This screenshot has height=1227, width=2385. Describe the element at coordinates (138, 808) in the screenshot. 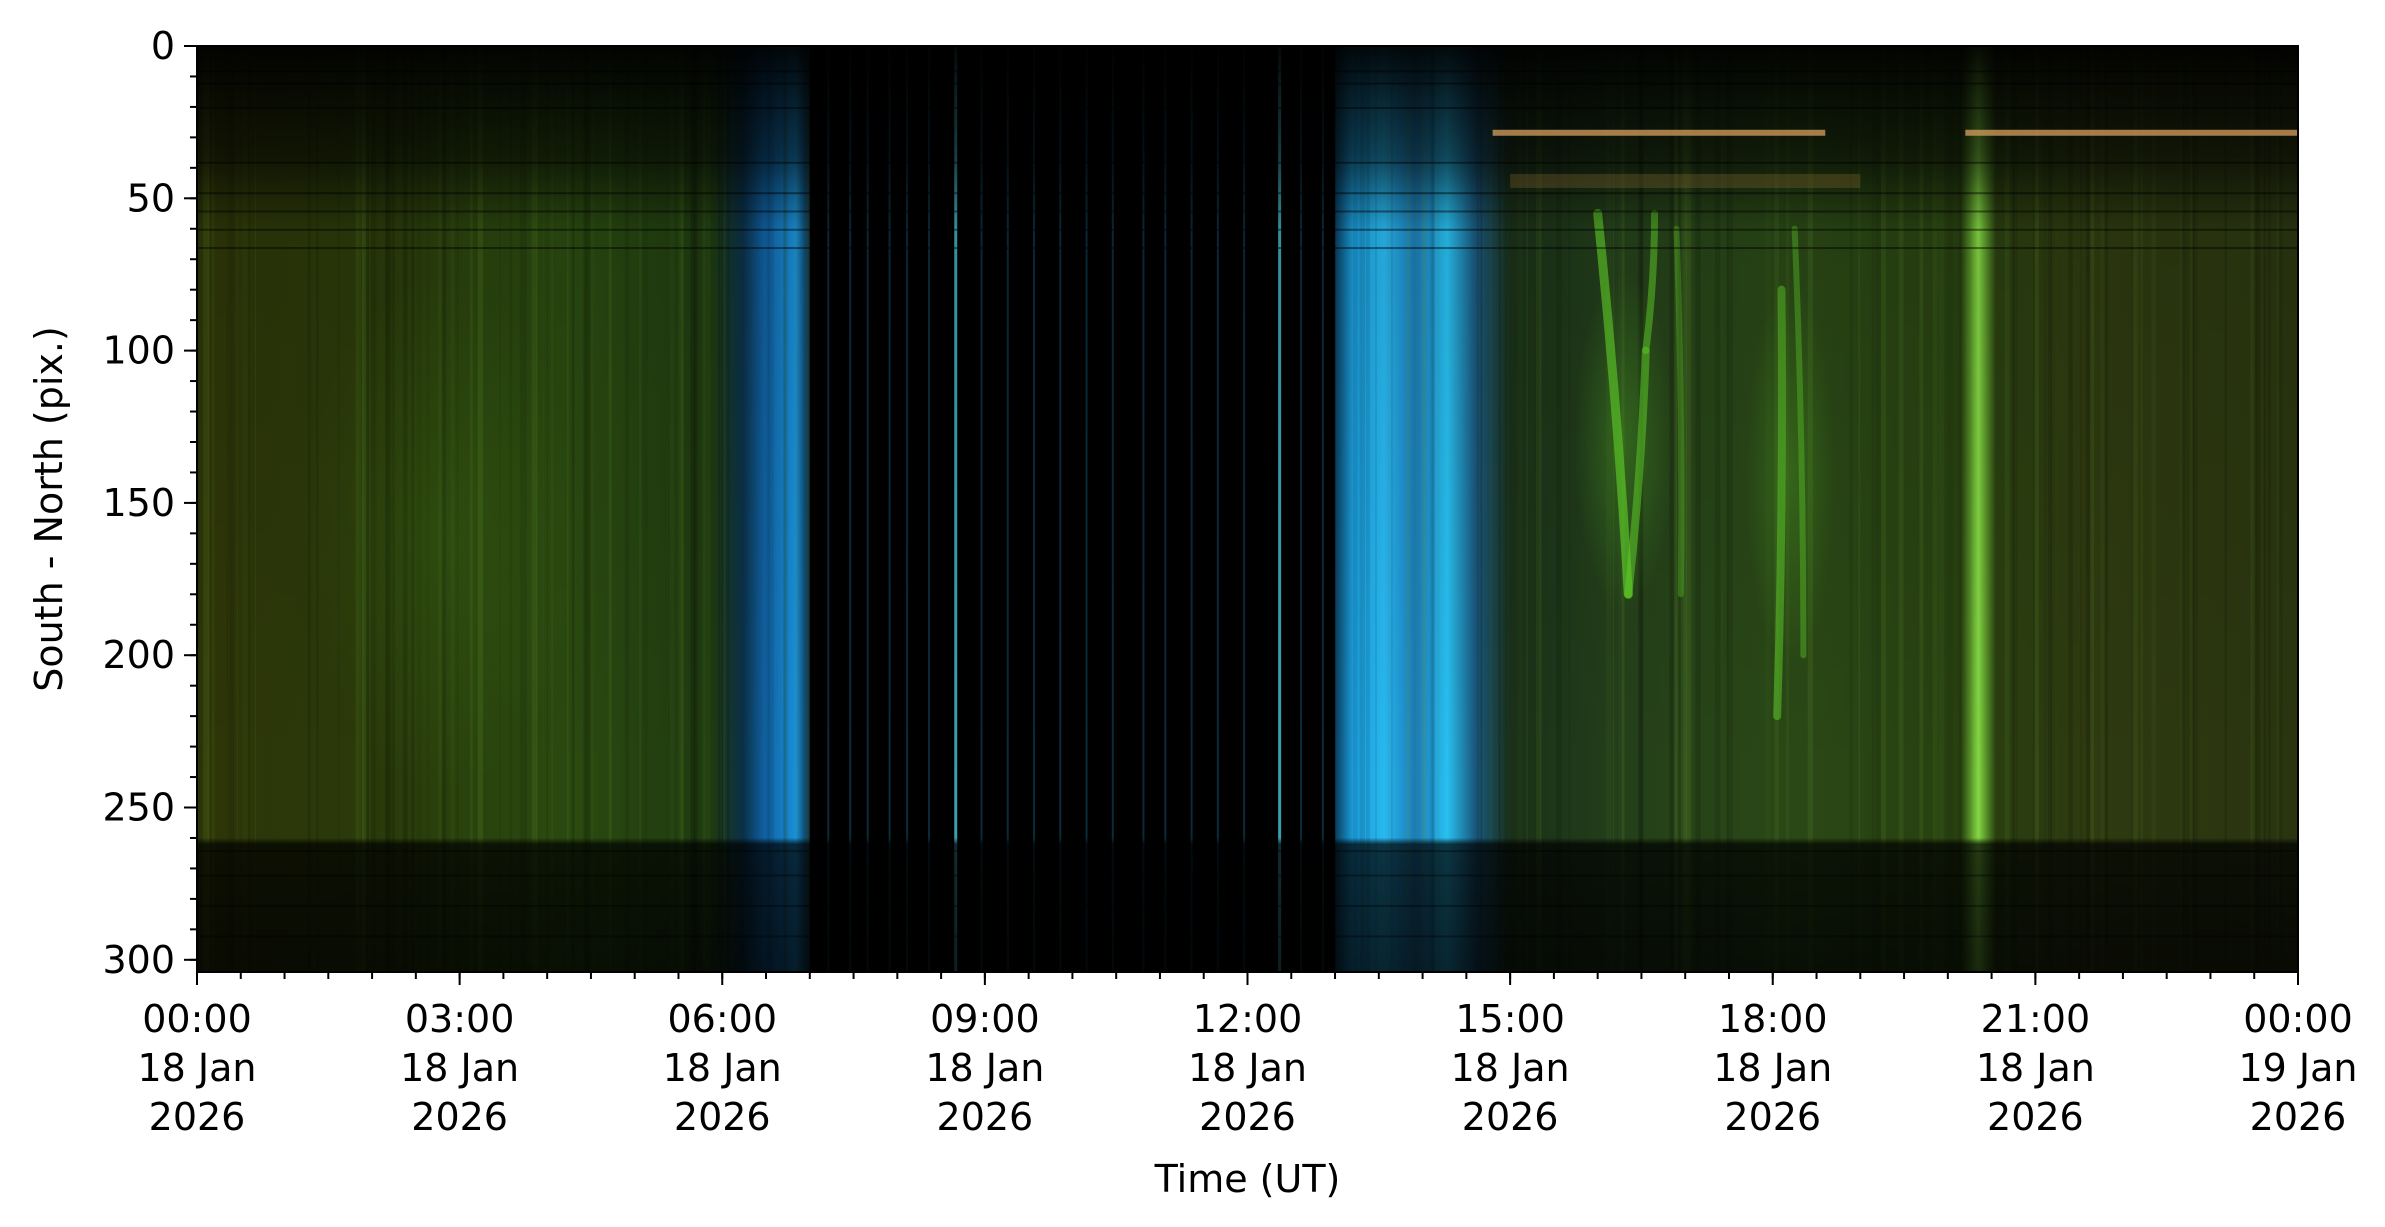

I see `y-tick-label: 250` at that location.